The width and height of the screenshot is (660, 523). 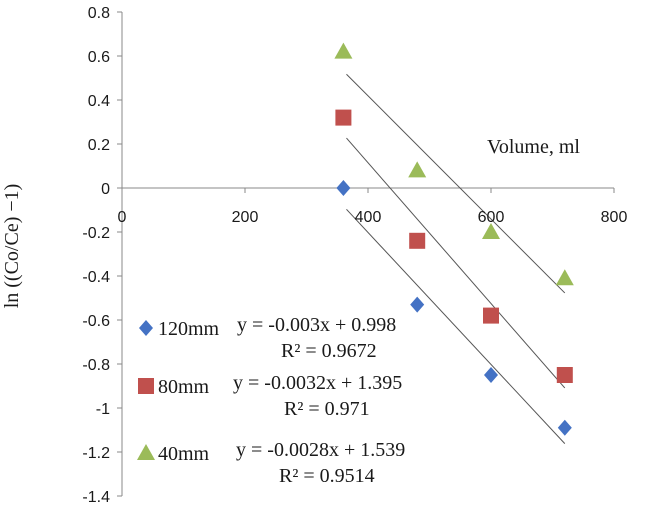 What do you see at coordinates (614, 217) in the screenshot?
I see `x-tick-label: 800` at bounding box center [614, 217].